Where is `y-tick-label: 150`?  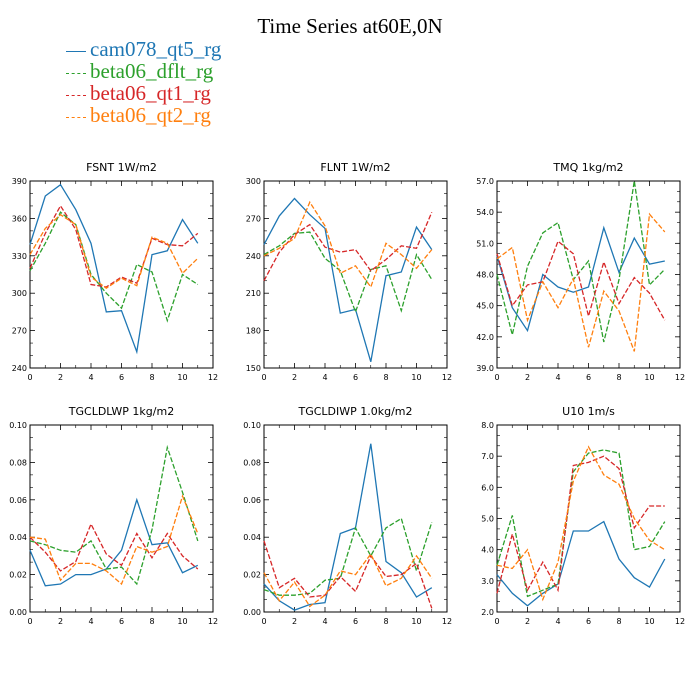
y-tick-label: 150 is located at coordinates (253, 368).